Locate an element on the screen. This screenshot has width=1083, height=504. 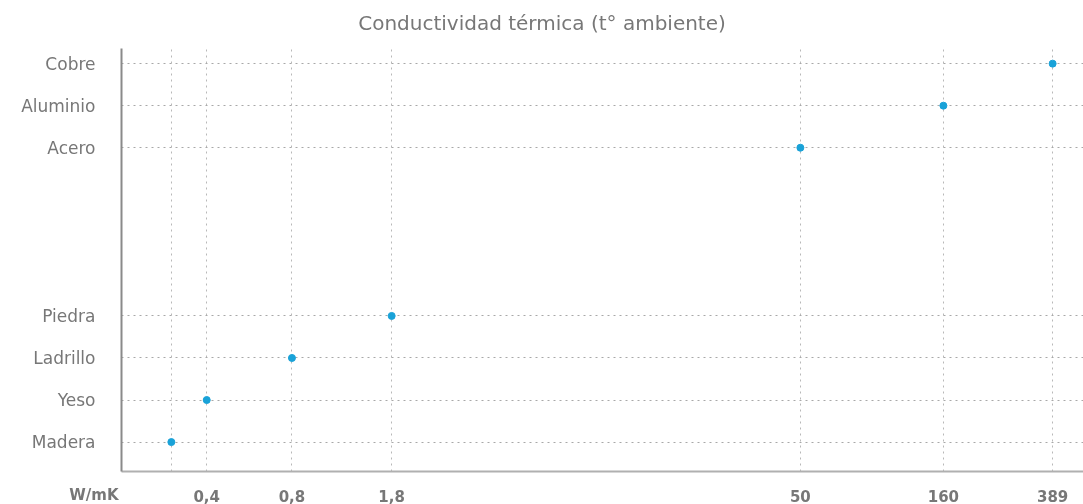
x-tick-label: 0,4 is located at coordinates (207, 495).